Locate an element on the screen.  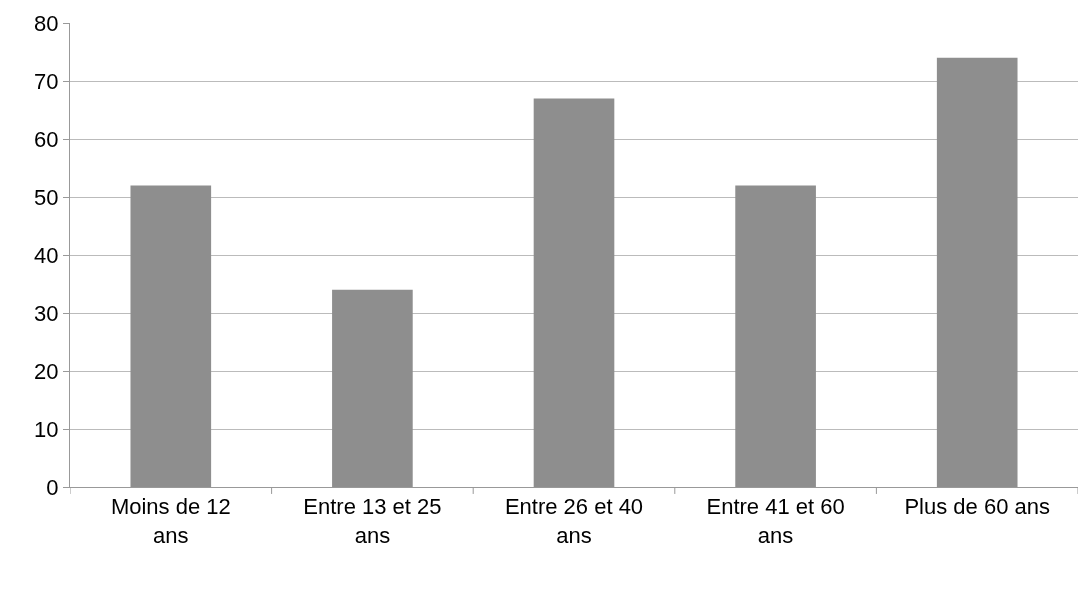
y-tick-label: 10 is located at coordinates (46, 429).